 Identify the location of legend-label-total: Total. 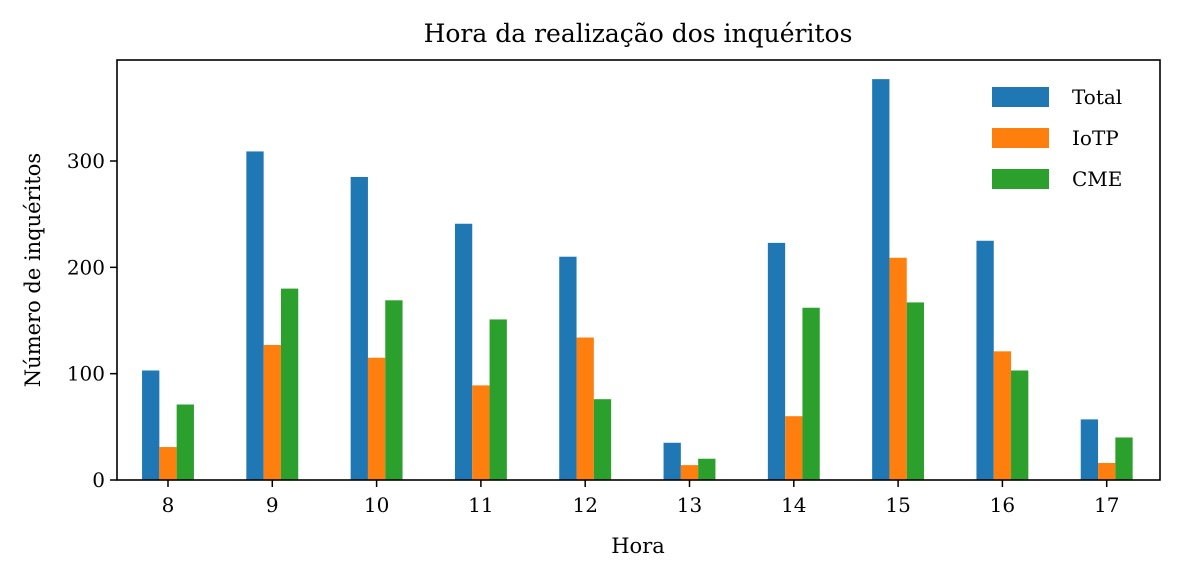
(1097, 97).